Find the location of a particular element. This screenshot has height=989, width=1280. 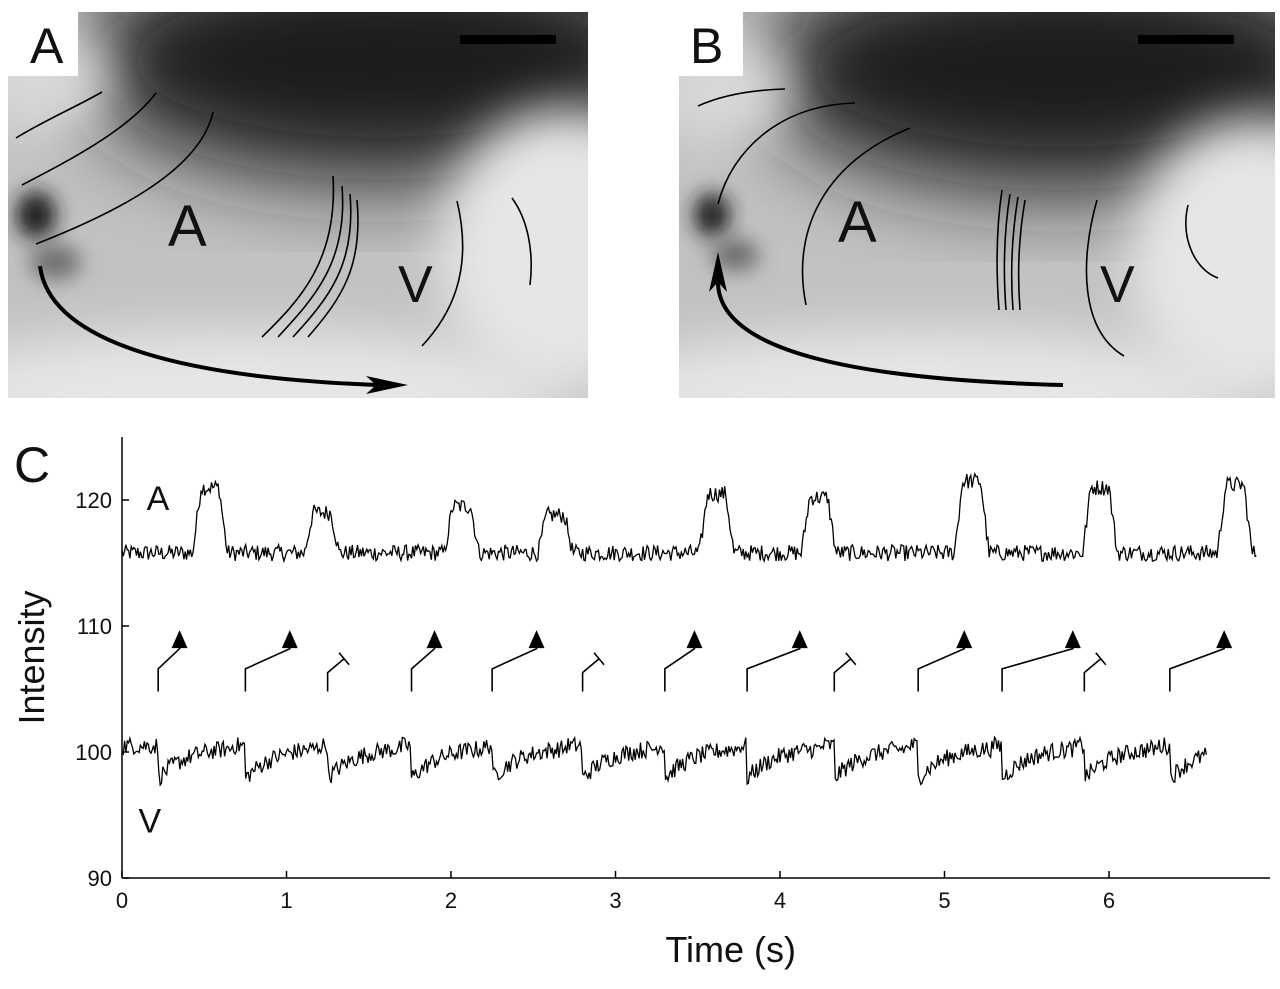

x-axis-ticks: 0 1 2 3 4 5 6 is located at coordinates (615, 892).